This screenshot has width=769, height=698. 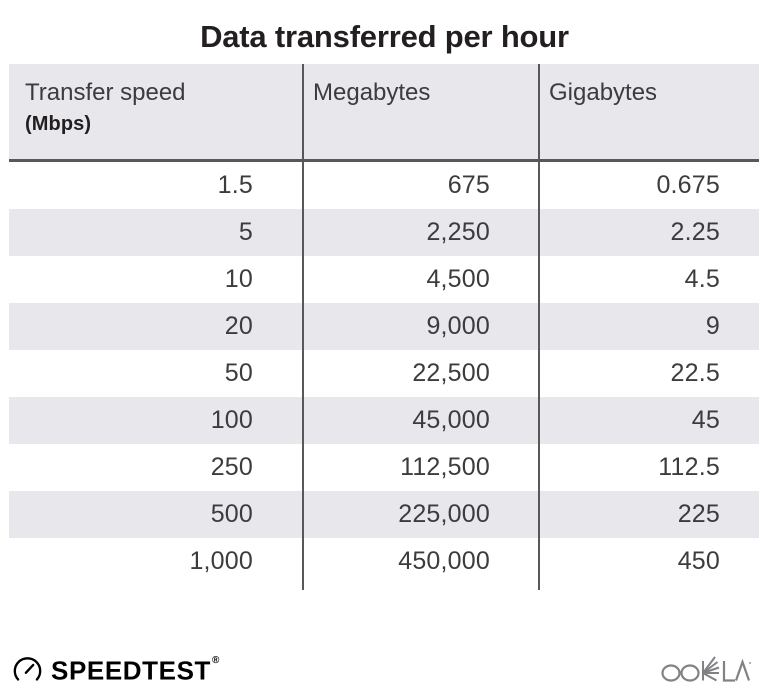 What do you see at coordinates (689, 467) in the screenshot?
I see `cell-gigabytes: 112.5` at bounding box center [689, 467].